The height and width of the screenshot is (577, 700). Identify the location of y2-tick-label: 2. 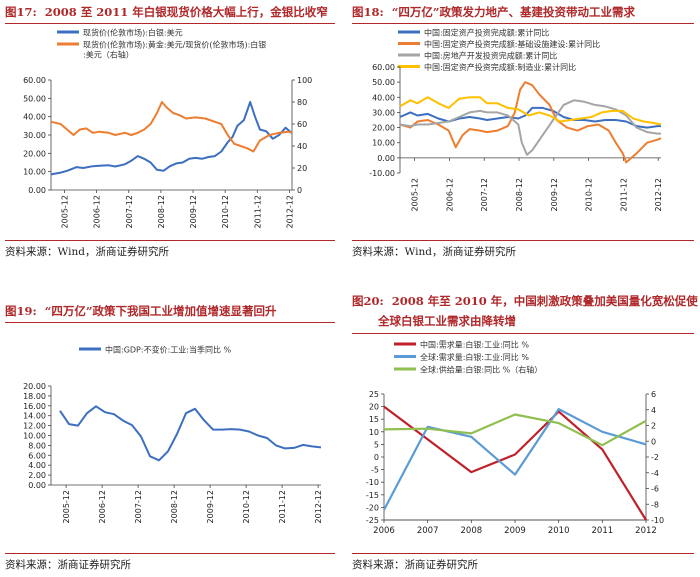
(653, 426).